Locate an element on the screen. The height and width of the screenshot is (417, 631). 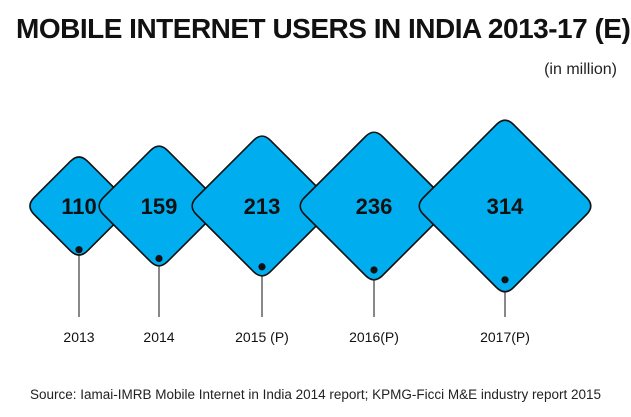
diamond-2016 is located at coordinates (374, 206).